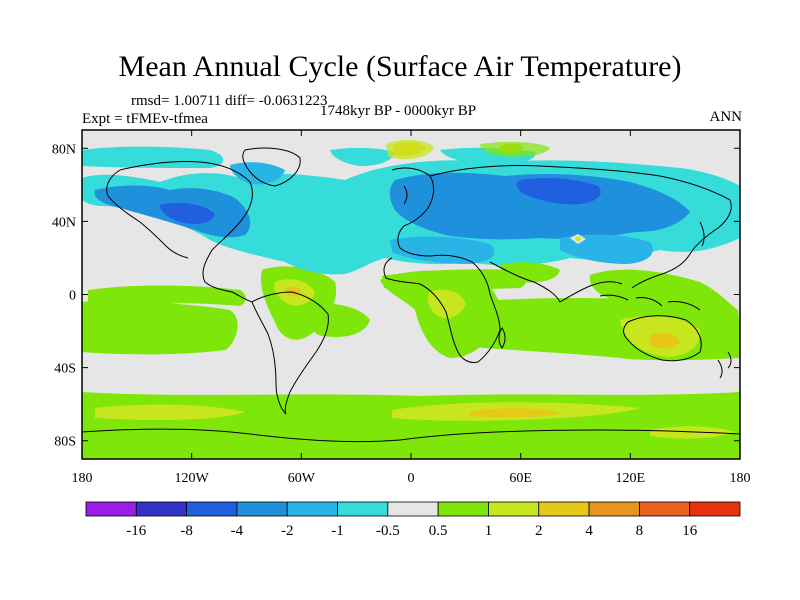 This screenshot has height=600, width=800. Describe the element at coordinates (489, 531) in the screenshot. I see `colorbar-label: 1` at that location.